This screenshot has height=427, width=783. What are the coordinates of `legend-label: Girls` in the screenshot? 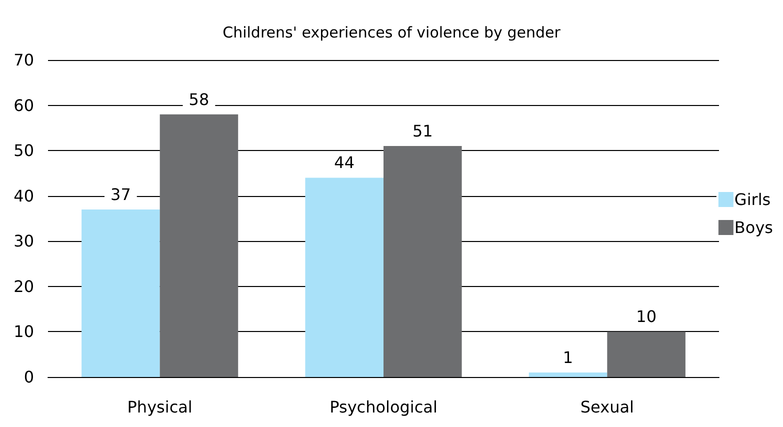 It's located at (752, 199).